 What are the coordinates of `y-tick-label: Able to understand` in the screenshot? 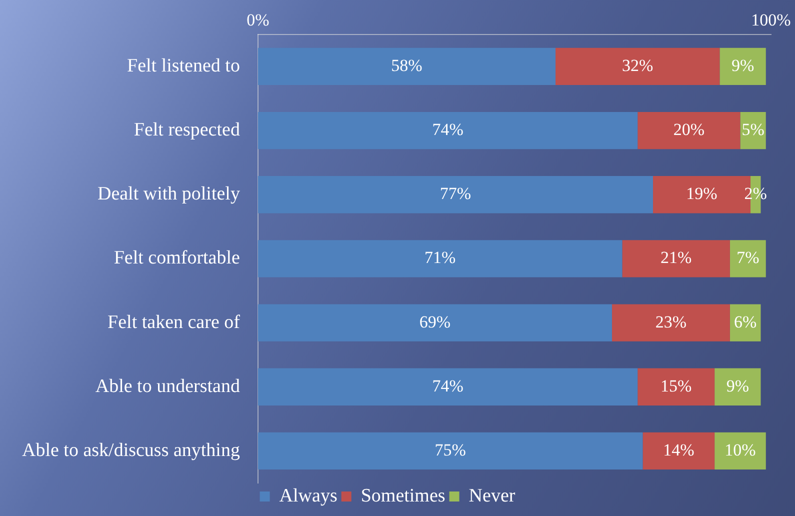 It's located at (167, 386).